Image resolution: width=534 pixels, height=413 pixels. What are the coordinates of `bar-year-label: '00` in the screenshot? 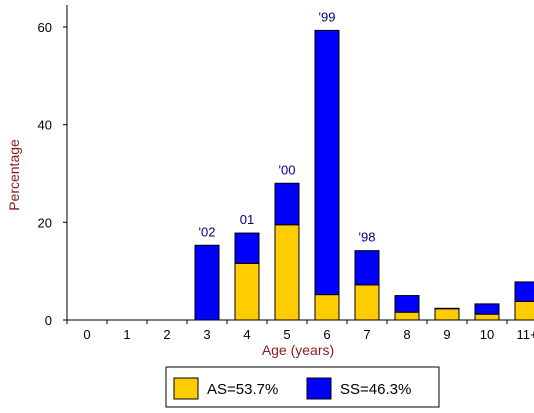 It's located at (287, 169).